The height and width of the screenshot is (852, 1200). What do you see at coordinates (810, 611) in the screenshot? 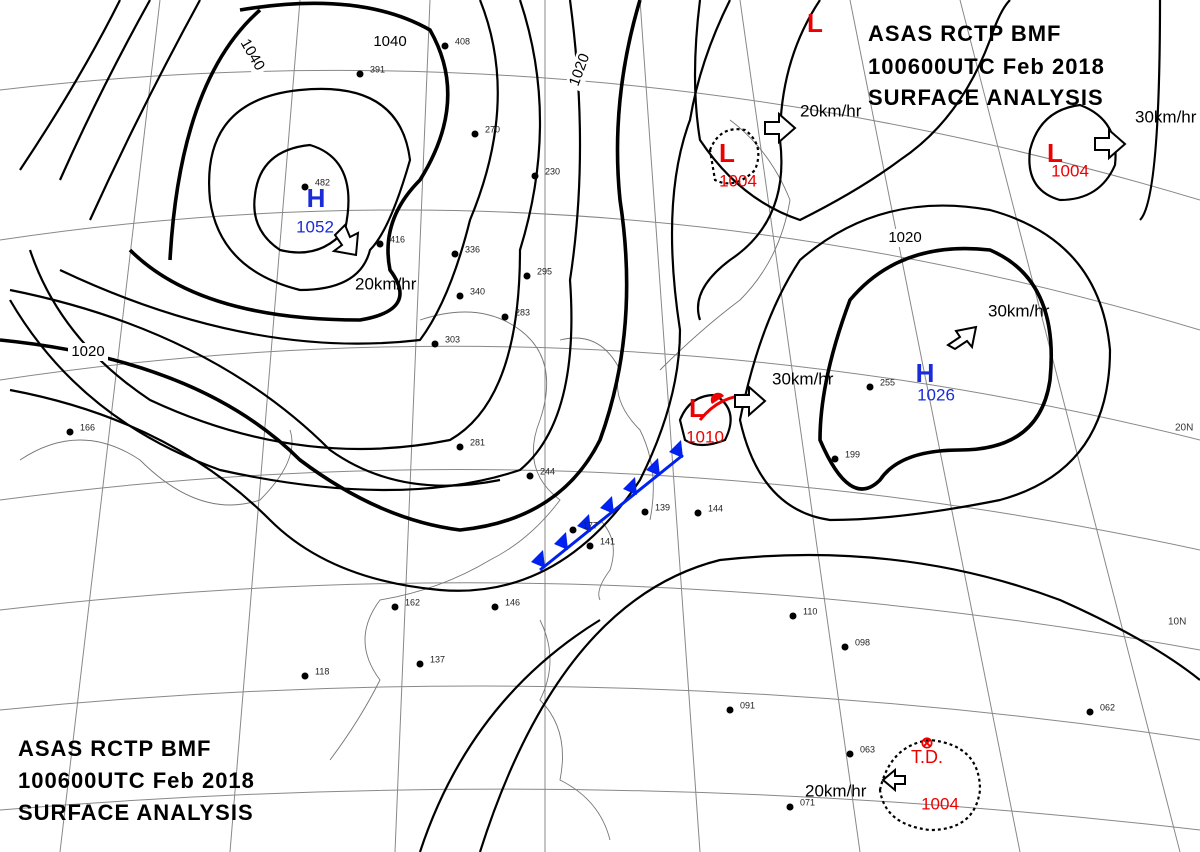
I see `station-pressure: 110` at bounding box center [810, 611].